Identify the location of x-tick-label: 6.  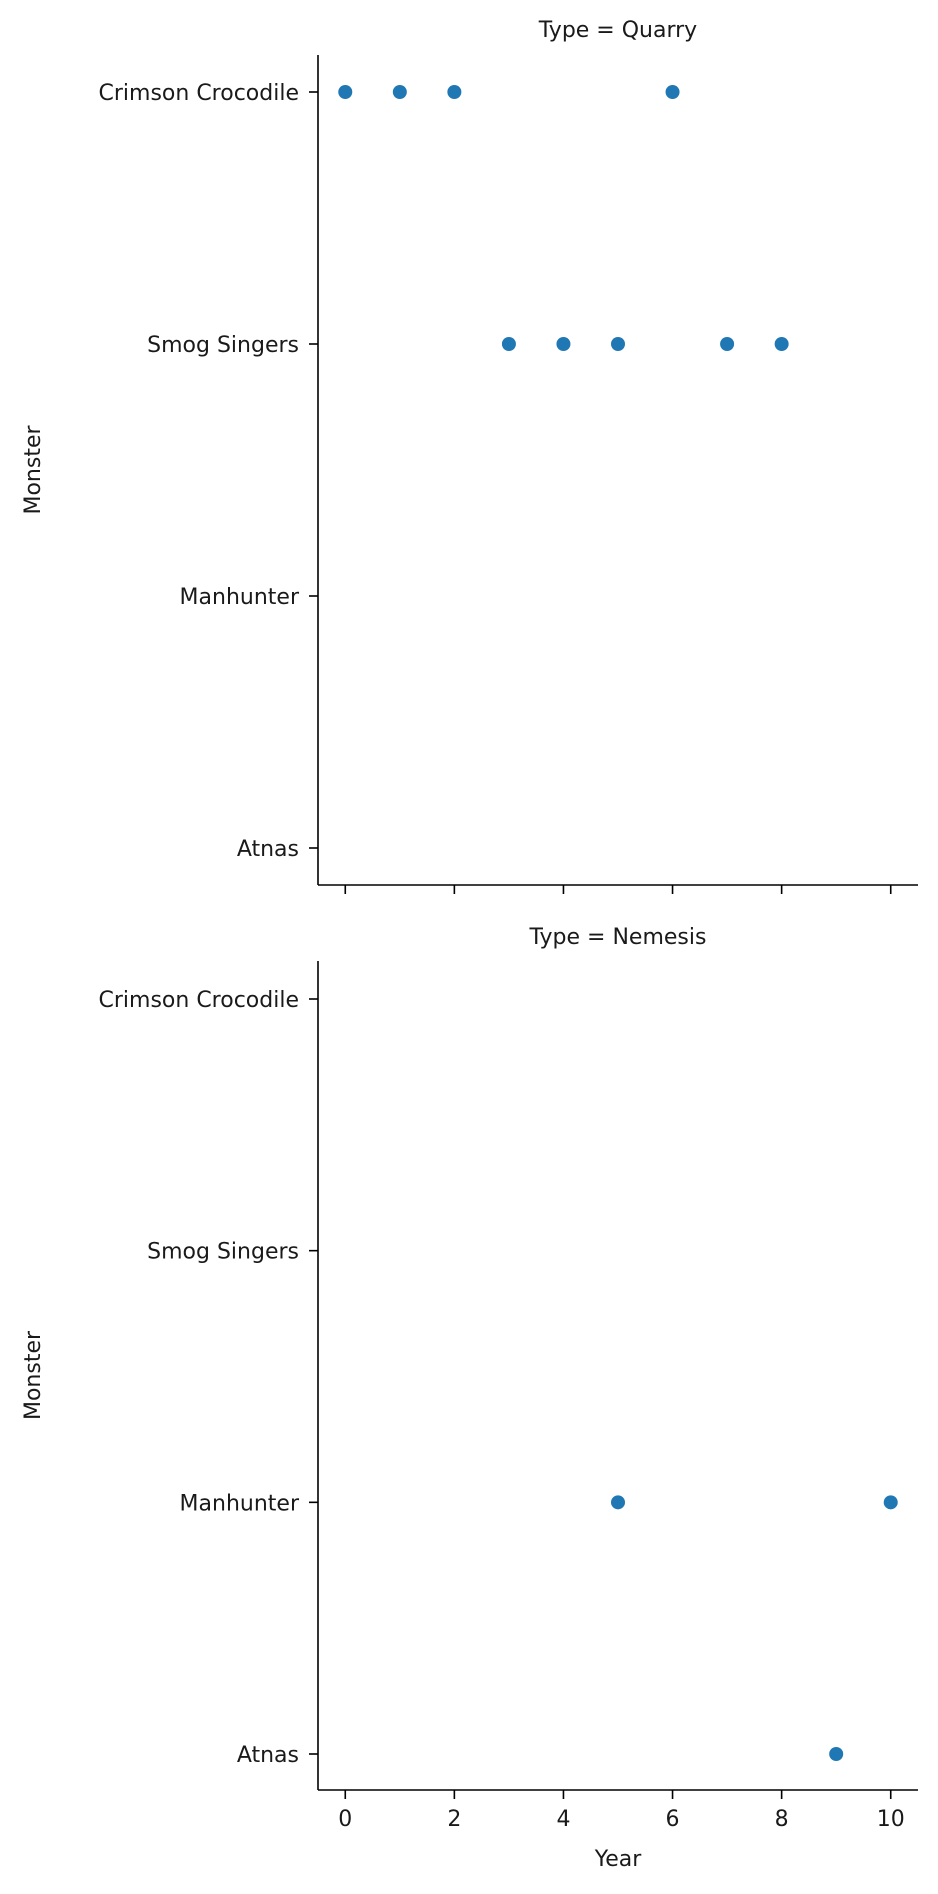
(673, 1819).